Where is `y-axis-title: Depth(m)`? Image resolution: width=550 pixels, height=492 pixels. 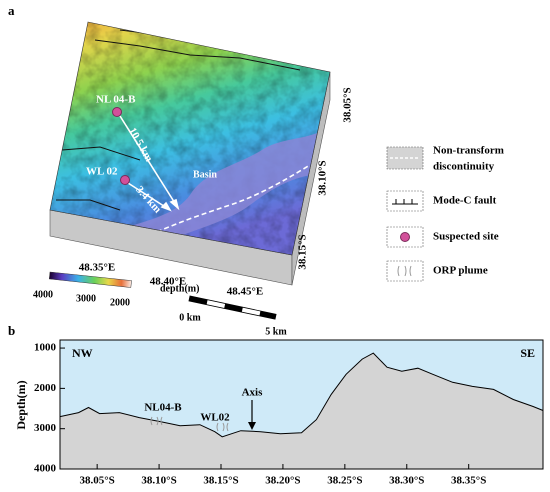 y-axis-title: Depth(m) is located at coordinates (21, 404).